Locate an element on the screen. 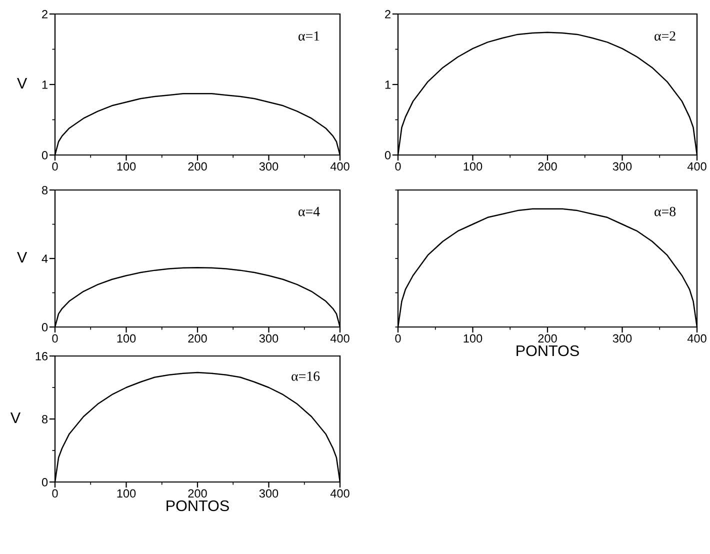 This screenshot has width=710, height=554. annotation: α=16 is located at coordinates (306, 376).